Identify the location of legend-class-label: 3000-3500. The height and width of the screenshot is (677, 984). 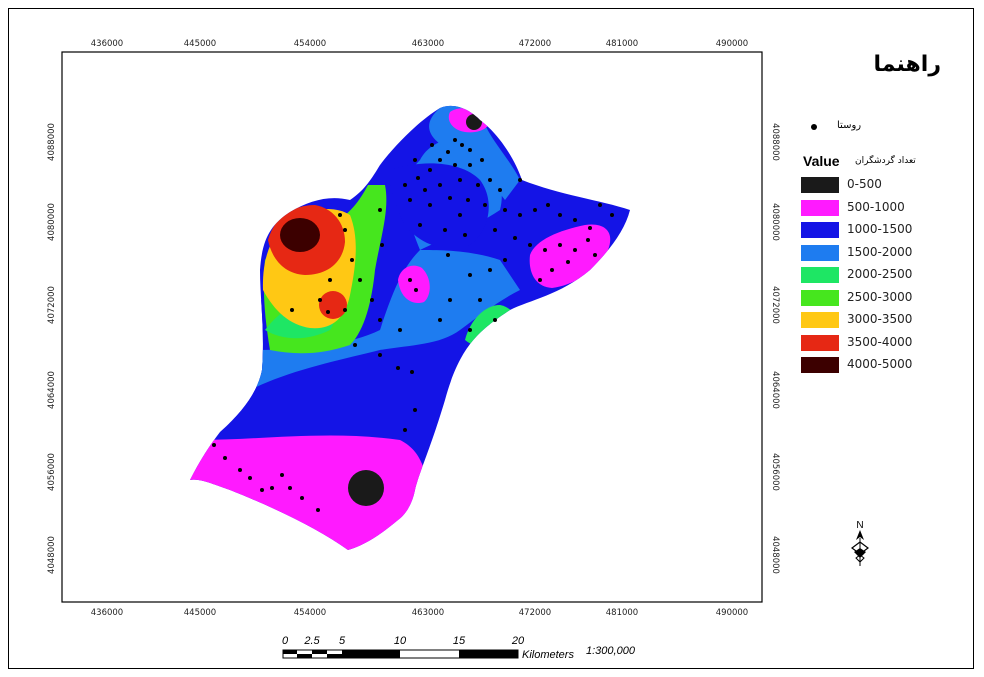
(880, 319).